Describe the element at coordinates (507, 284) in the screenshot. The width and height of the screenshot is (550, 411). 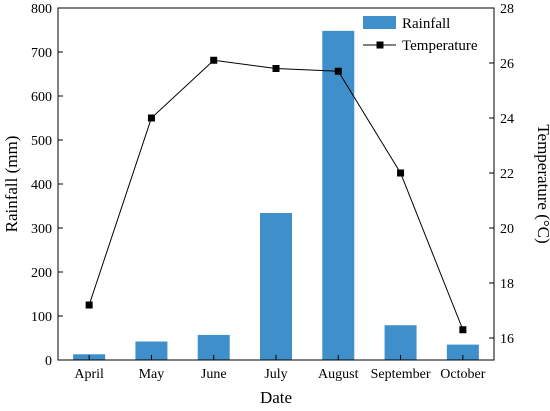
I see `right-tick-label-18: 18` at that location.